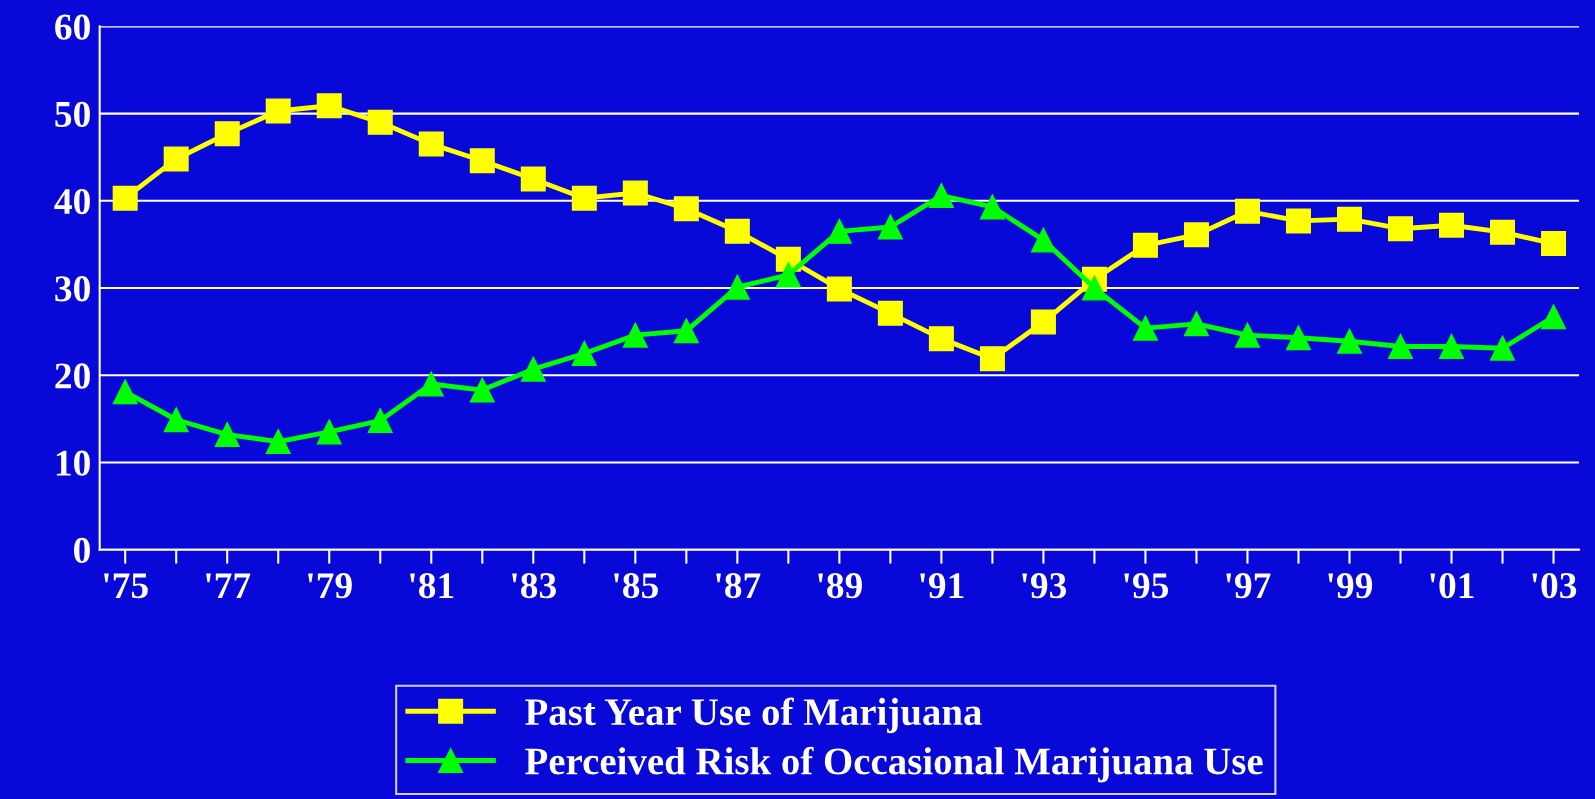 Image resolution: width=1595 pixels, height=799 pixels. What do you see at coordinates (72, 201) in the screenshot?
I see `y-tick-label: 40` at bounding box center [72, 201].